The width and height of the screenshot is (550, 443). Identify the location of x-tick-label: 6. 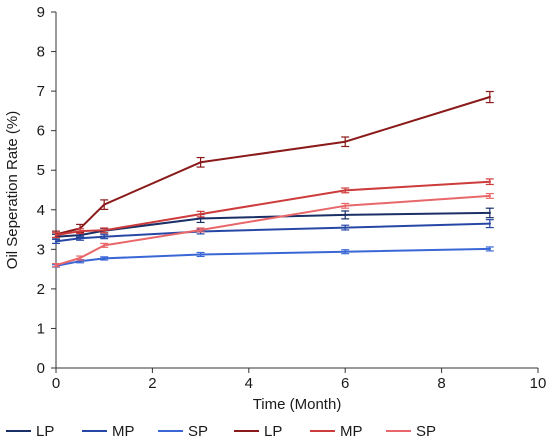
(345, 383).